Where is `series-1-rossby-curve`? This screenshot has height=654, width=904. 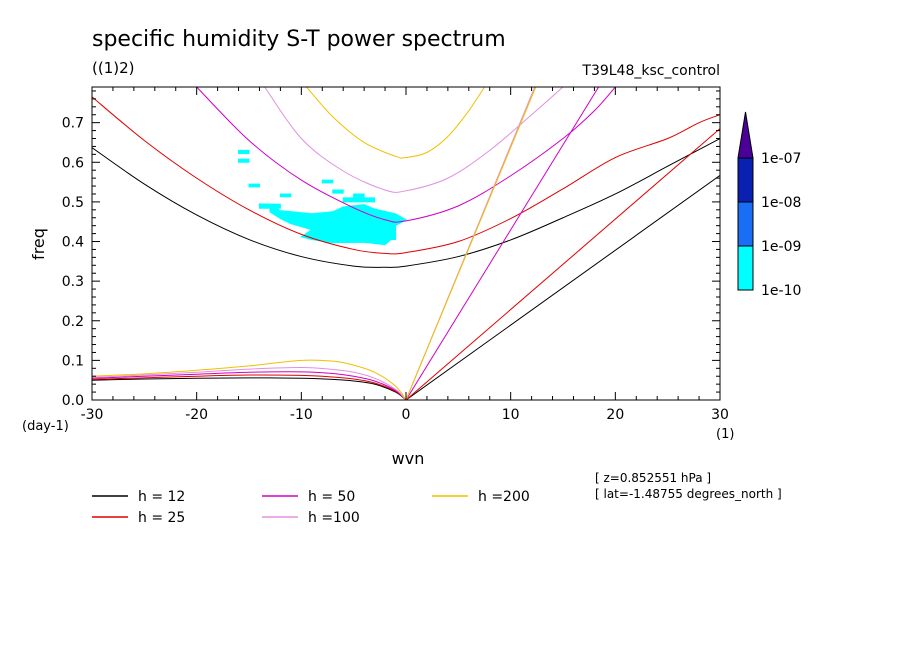
series-1-rossby-curve is located at coordinates (249, 388).